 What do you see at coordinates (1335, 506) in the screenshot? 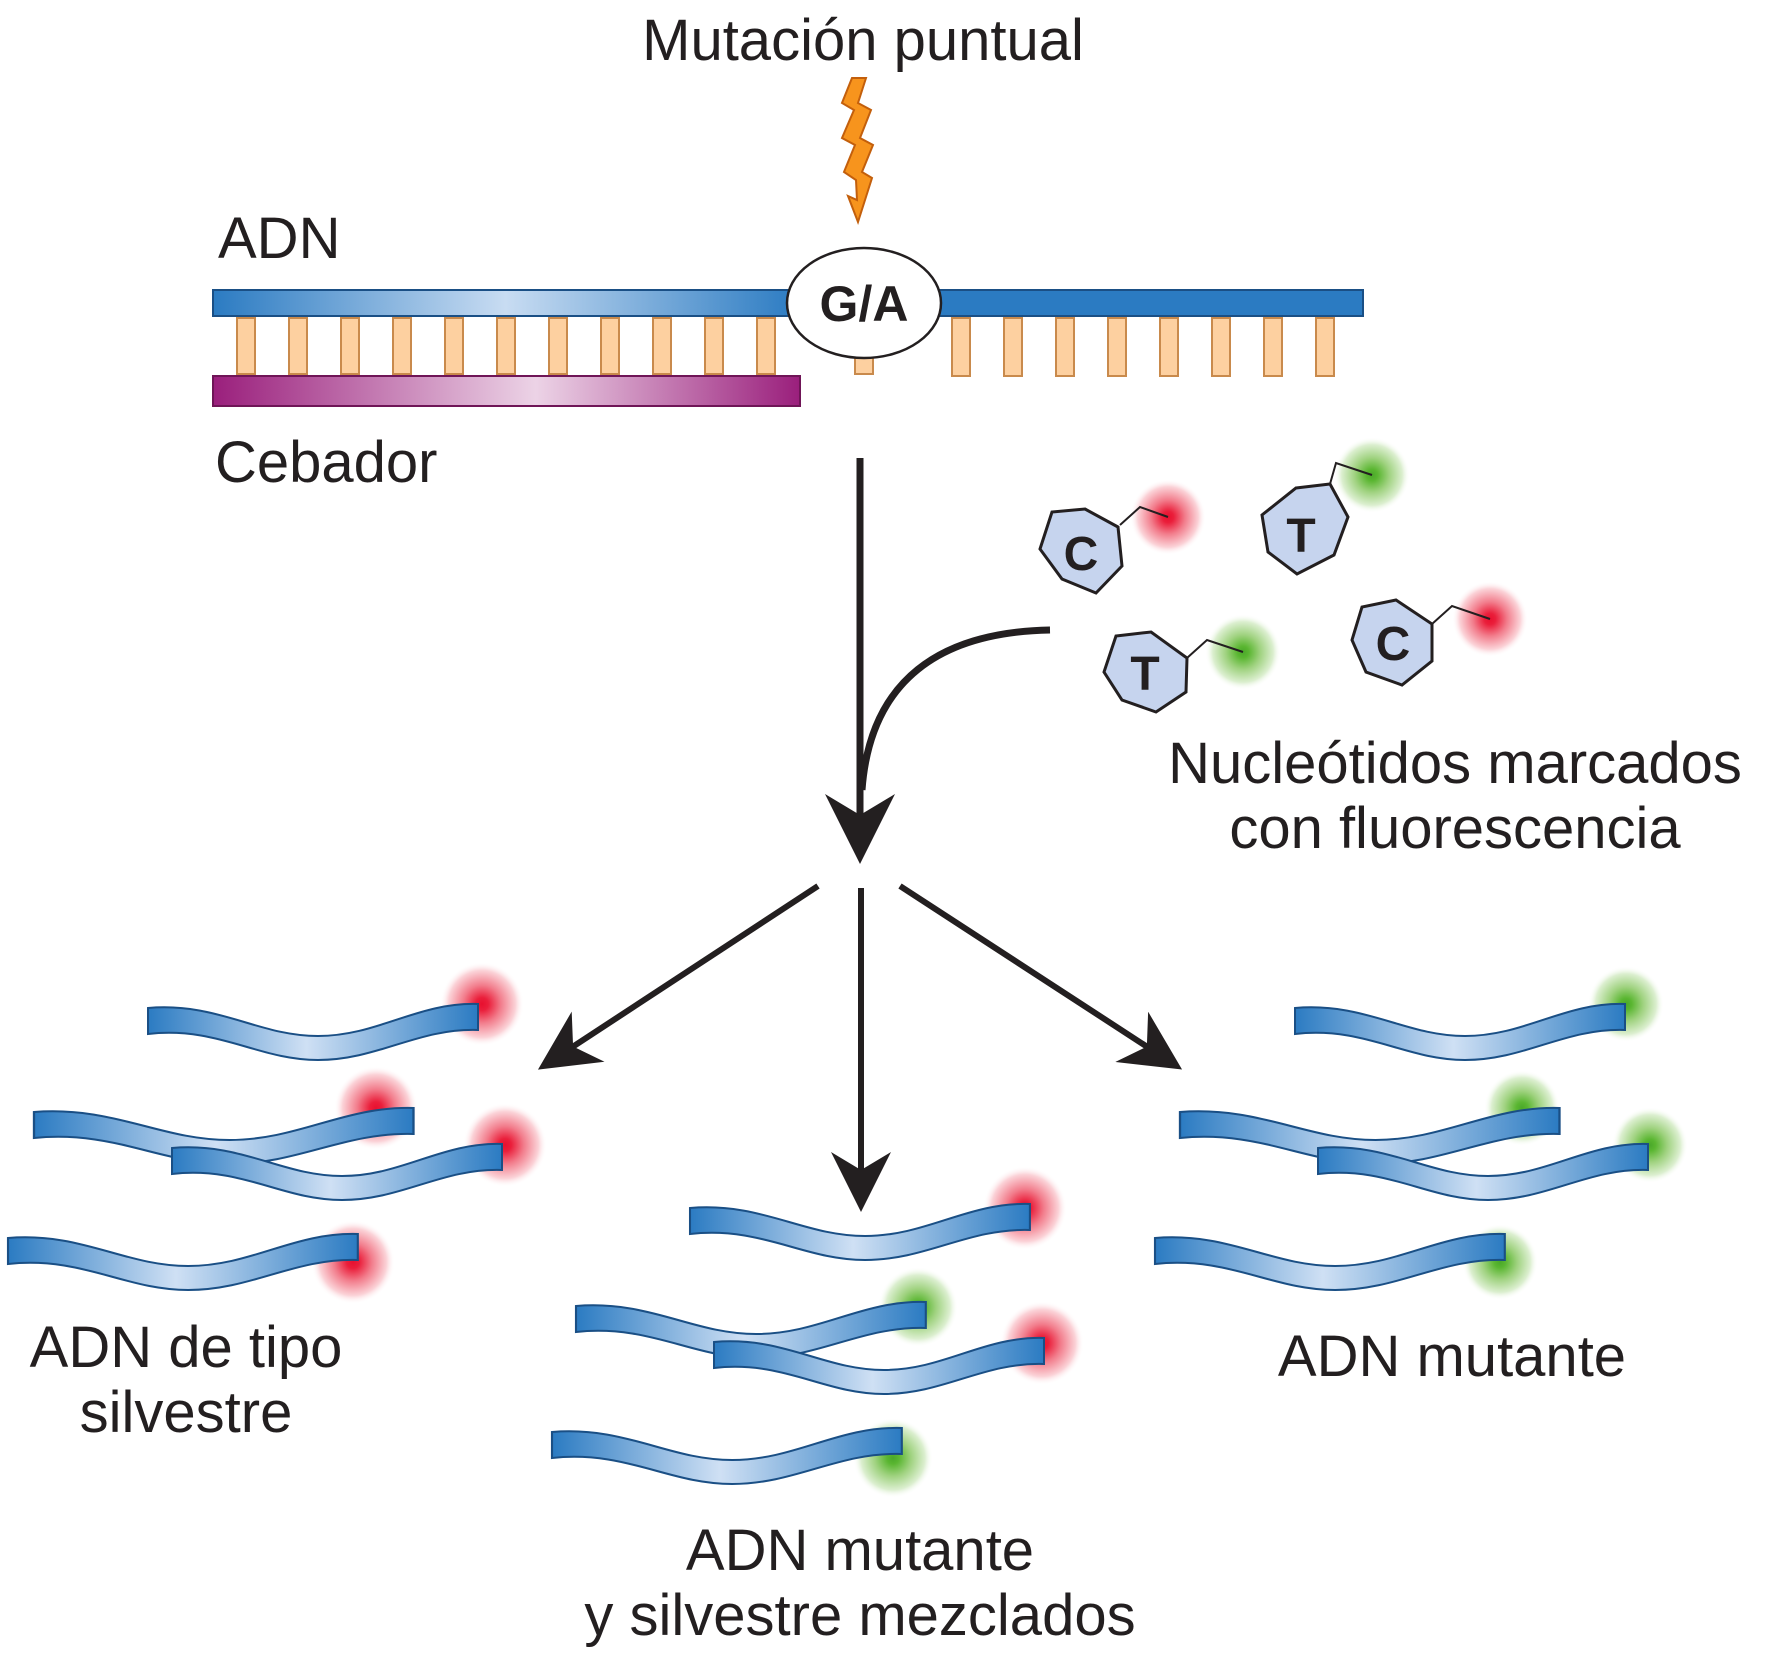
I see `nucleotide-t-1: T` at bounding box center [1335, 506].